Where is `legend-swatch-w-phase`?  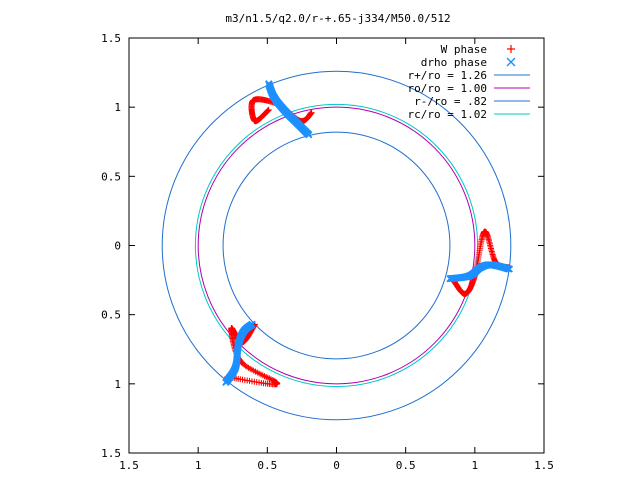 legend-swatch-w-phase is located at coordinates (511, 49).